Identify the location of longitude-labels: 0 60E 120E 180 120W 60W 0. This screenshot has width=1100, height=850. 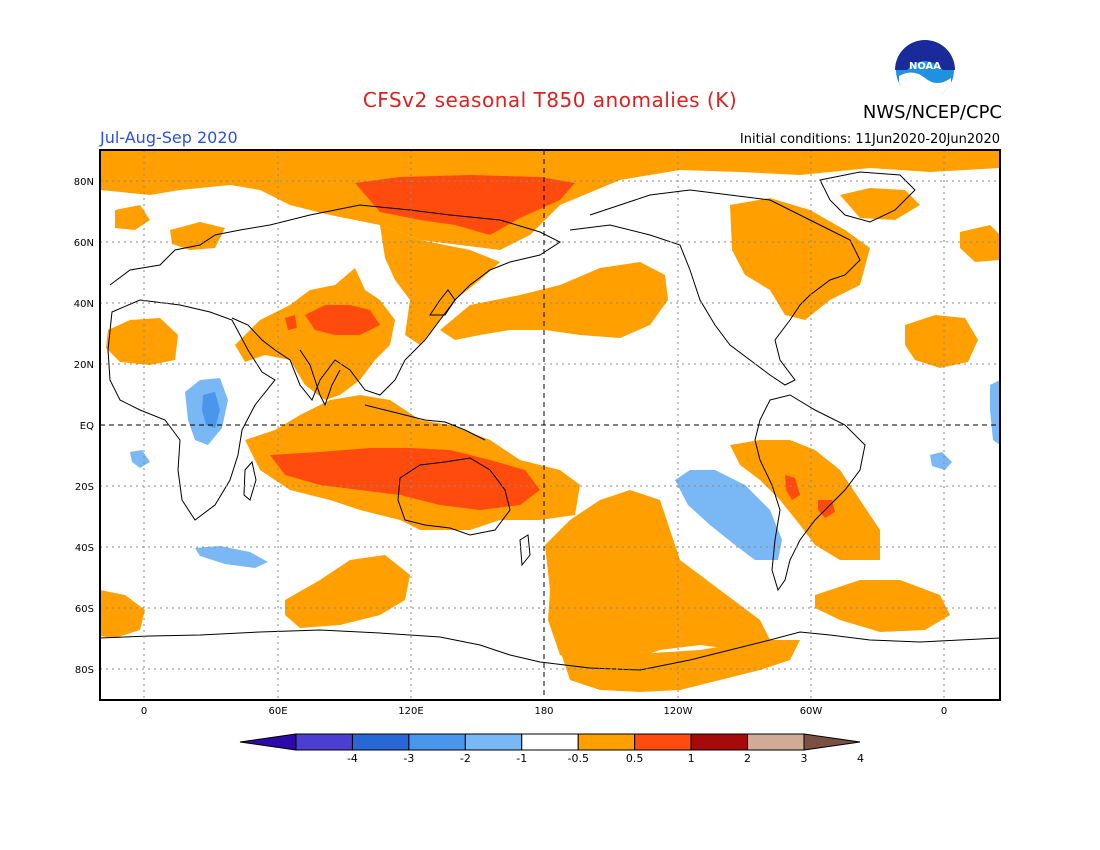
(544, 711).